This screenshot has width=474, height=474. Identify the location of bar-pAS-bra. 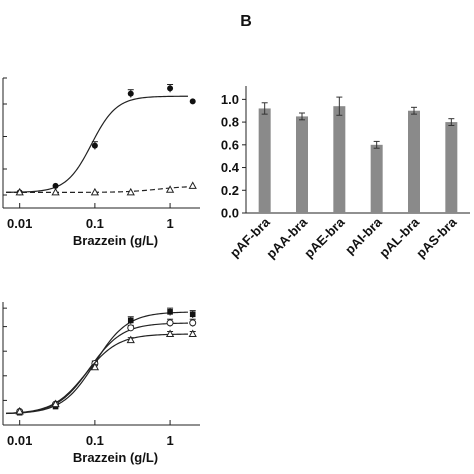
(451, 167).